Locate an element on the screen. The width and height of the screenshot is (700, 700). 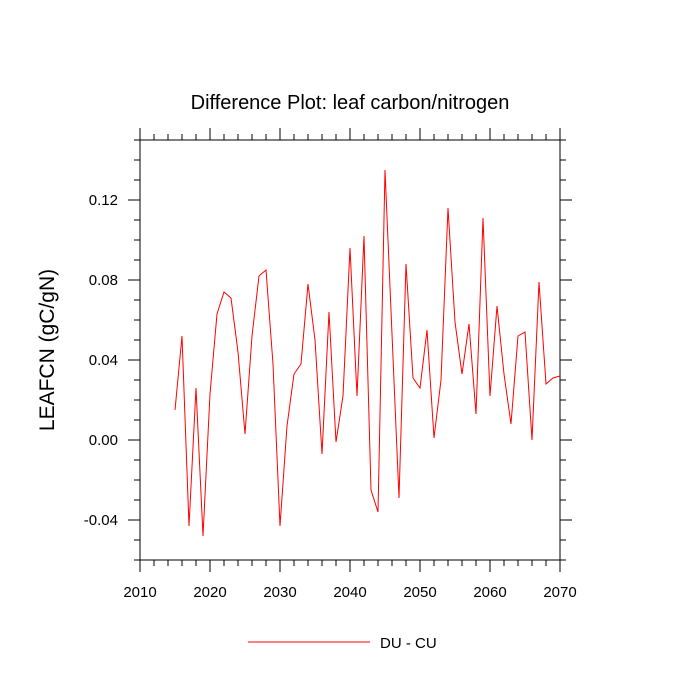
x-tick-label: 2060 is located at coordinates (489, 592).